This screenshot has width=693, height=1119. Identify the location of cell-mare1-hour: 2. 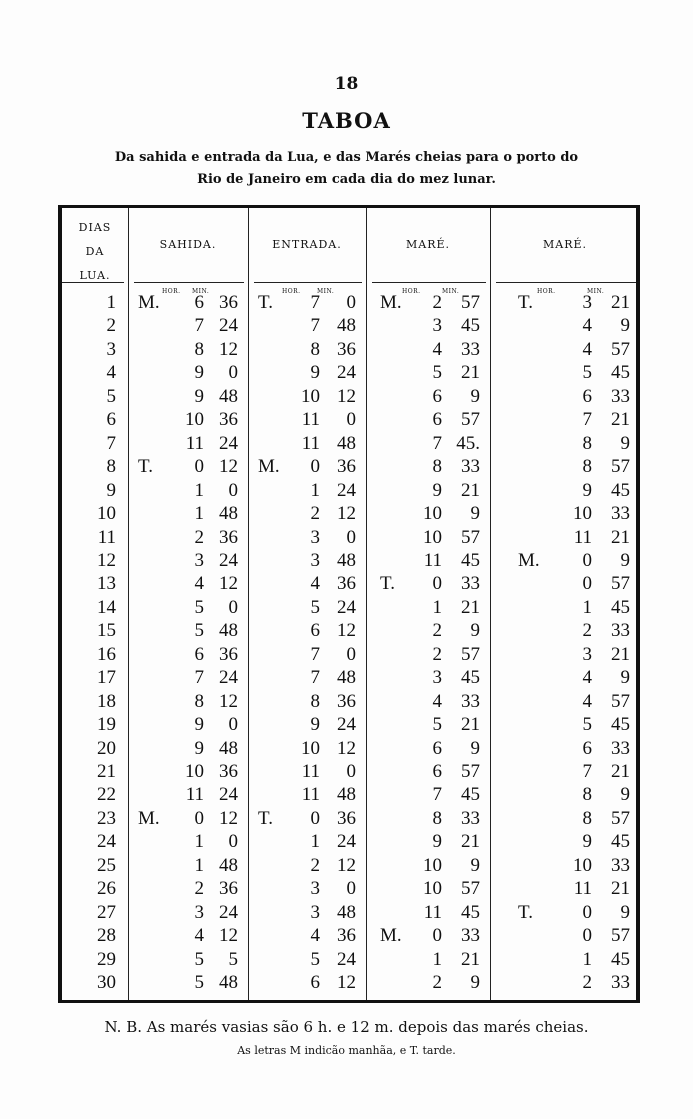
(437, 631).